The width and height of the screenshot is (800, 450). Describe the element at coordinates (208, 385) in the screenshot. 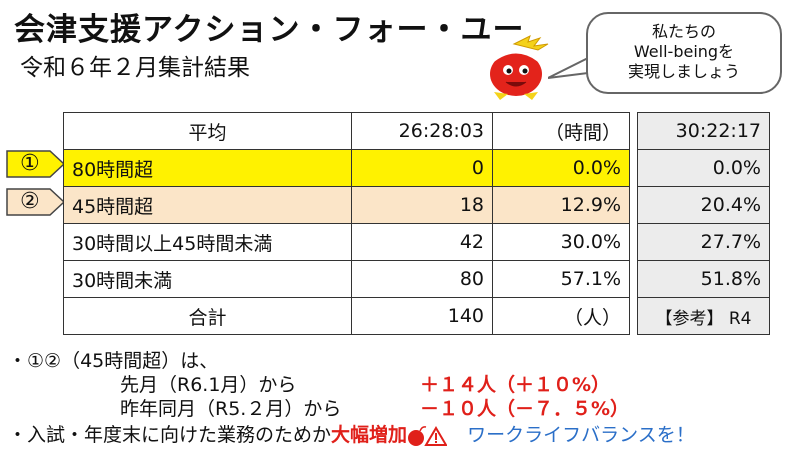

I see `note-line-2-label: 先月（R6.1月）から` at that location.